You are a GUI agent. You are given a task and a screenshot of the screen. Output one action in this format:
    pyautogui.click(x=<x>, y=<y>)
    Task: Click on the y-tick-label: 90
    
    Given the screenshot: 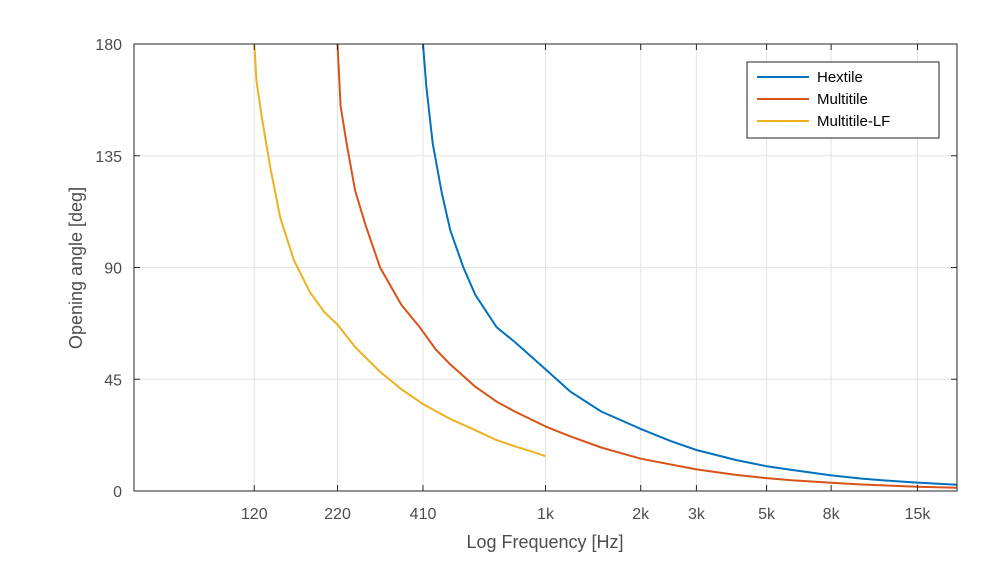 What is the action you would take?
    pyautogui.click(x=113, y=269)
    